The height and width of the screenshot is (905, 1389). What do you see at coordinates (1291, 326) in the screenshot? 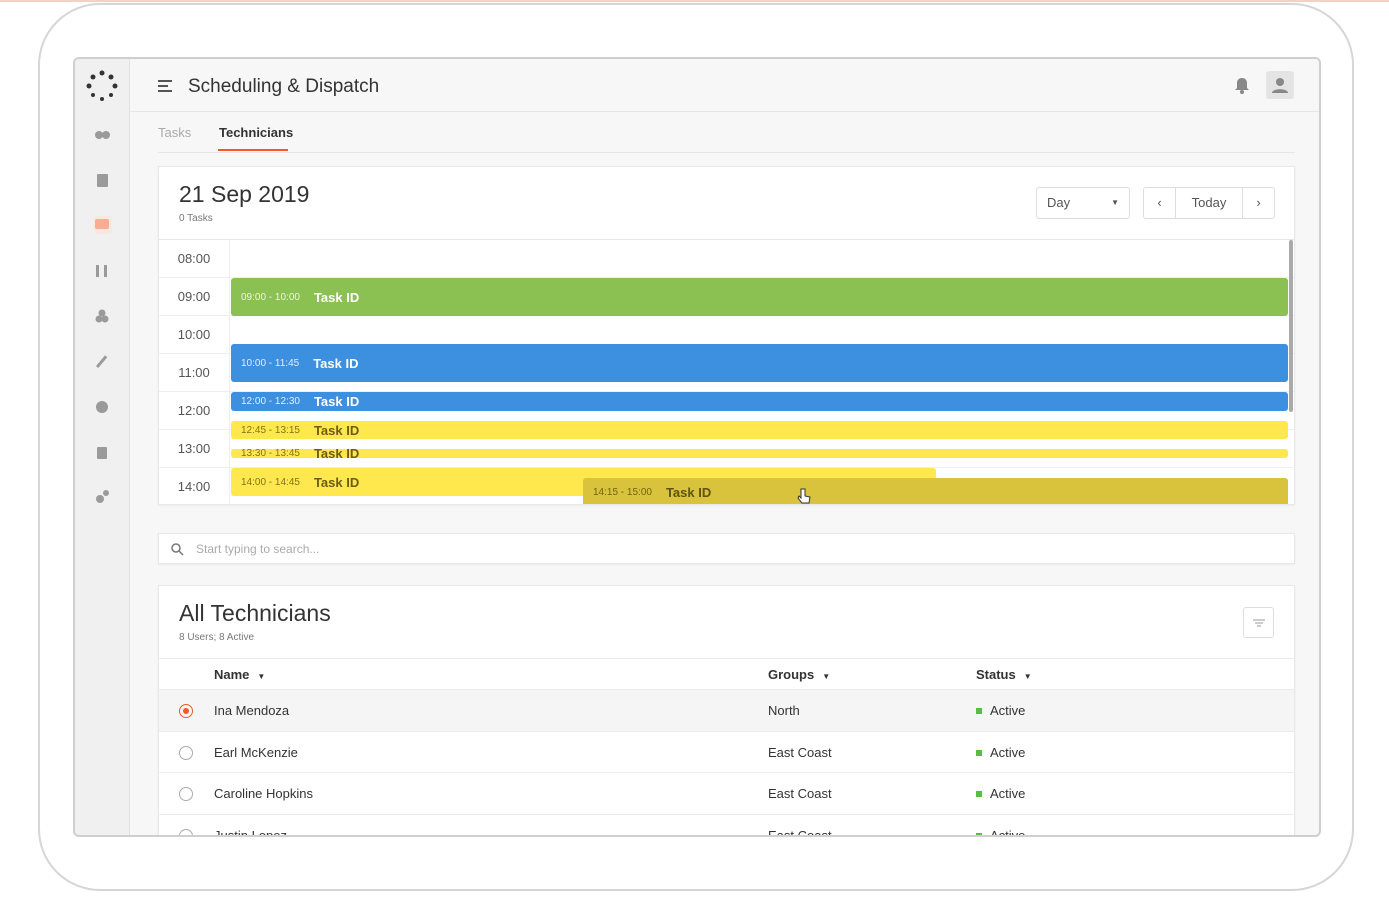
I see `scrollbar` at bounding box center [1291, 326].